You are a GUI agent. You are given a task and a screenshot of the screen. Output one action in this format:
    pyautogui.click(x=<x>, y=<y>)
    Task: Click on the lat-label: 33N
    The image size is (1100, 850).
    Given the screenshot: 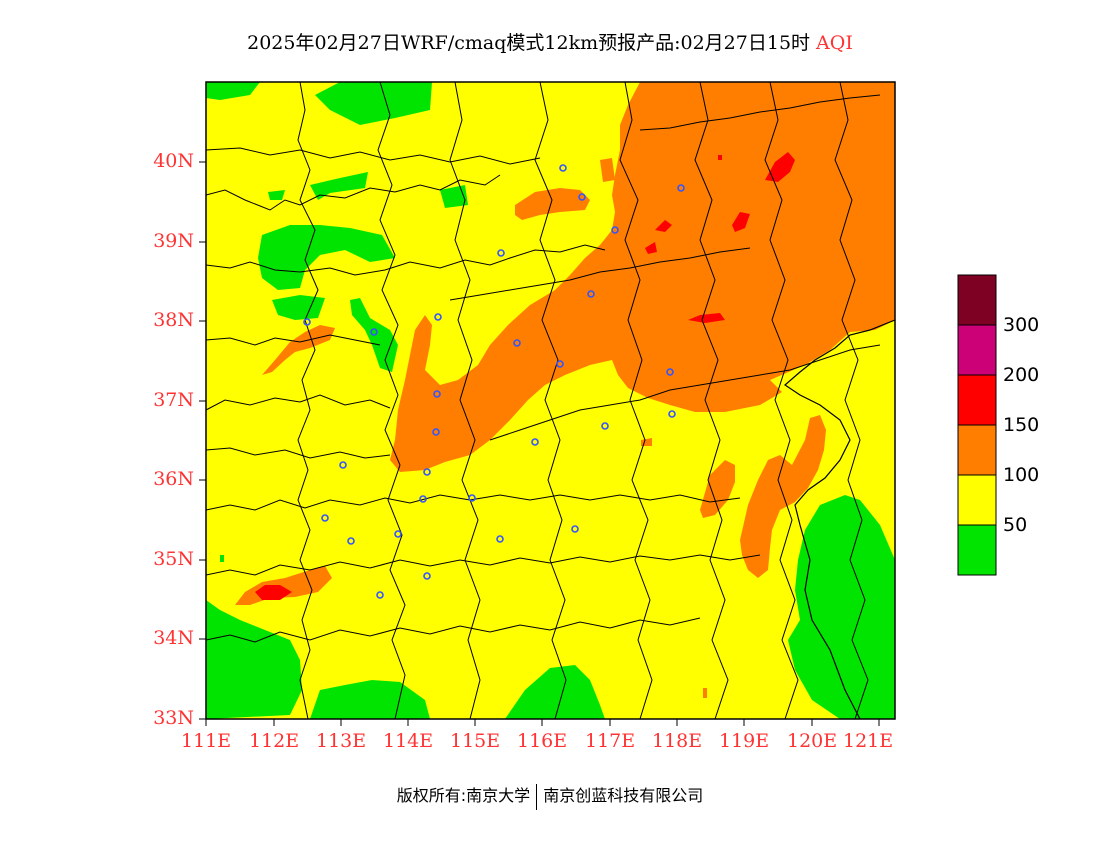 What is the action you would take?
    pyautogui.click(x=173, y=718)
    